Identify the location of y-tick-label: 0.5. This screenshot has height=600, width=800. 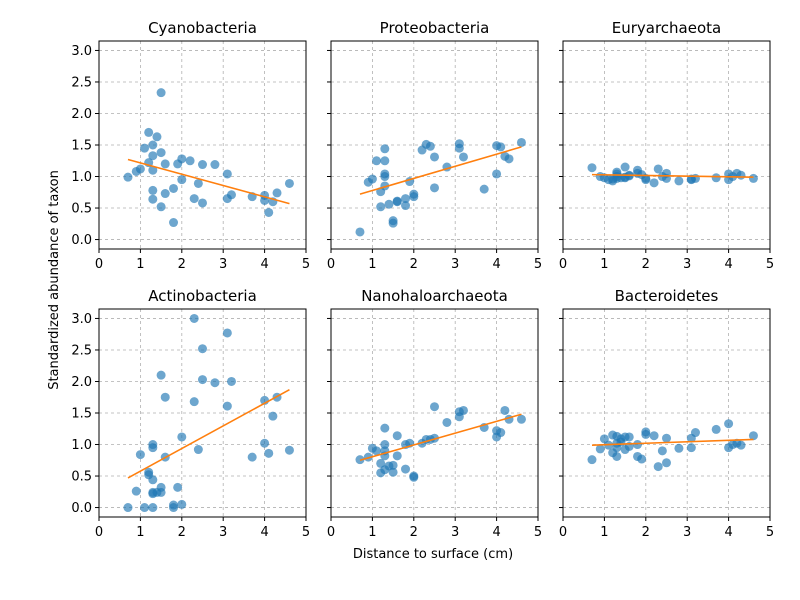
(81, 209).